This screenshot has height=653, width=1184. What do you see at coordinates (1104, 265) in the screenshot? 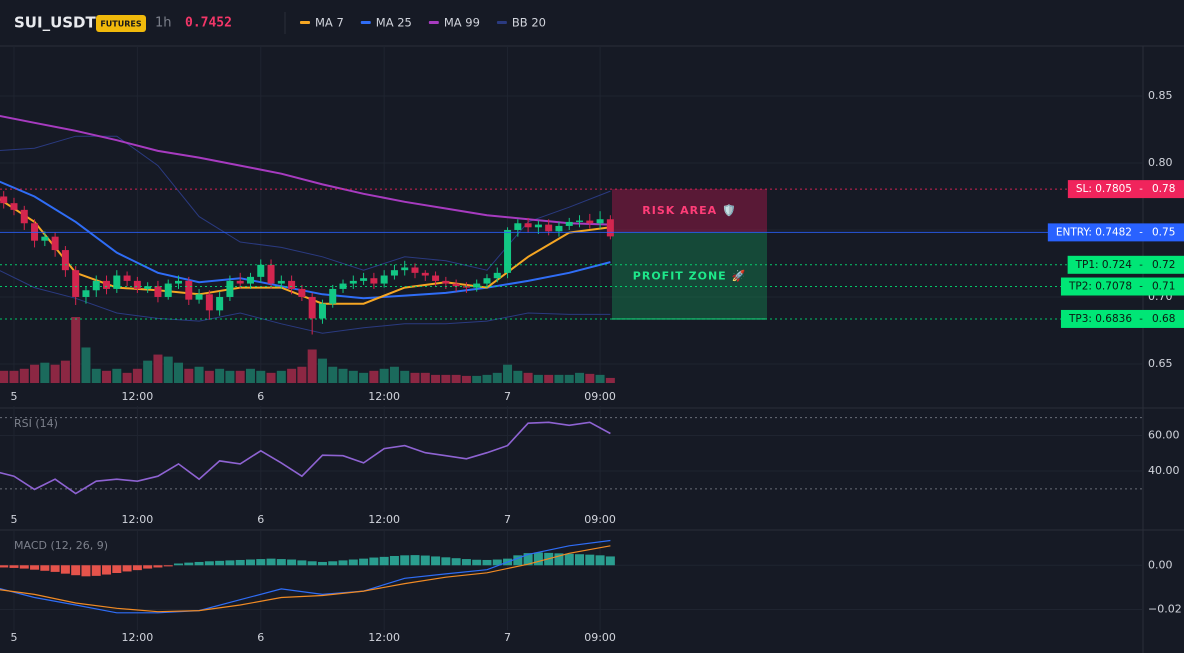
I see `price-level-label: TP1: 0.724` at bounding box center [1104, 265].